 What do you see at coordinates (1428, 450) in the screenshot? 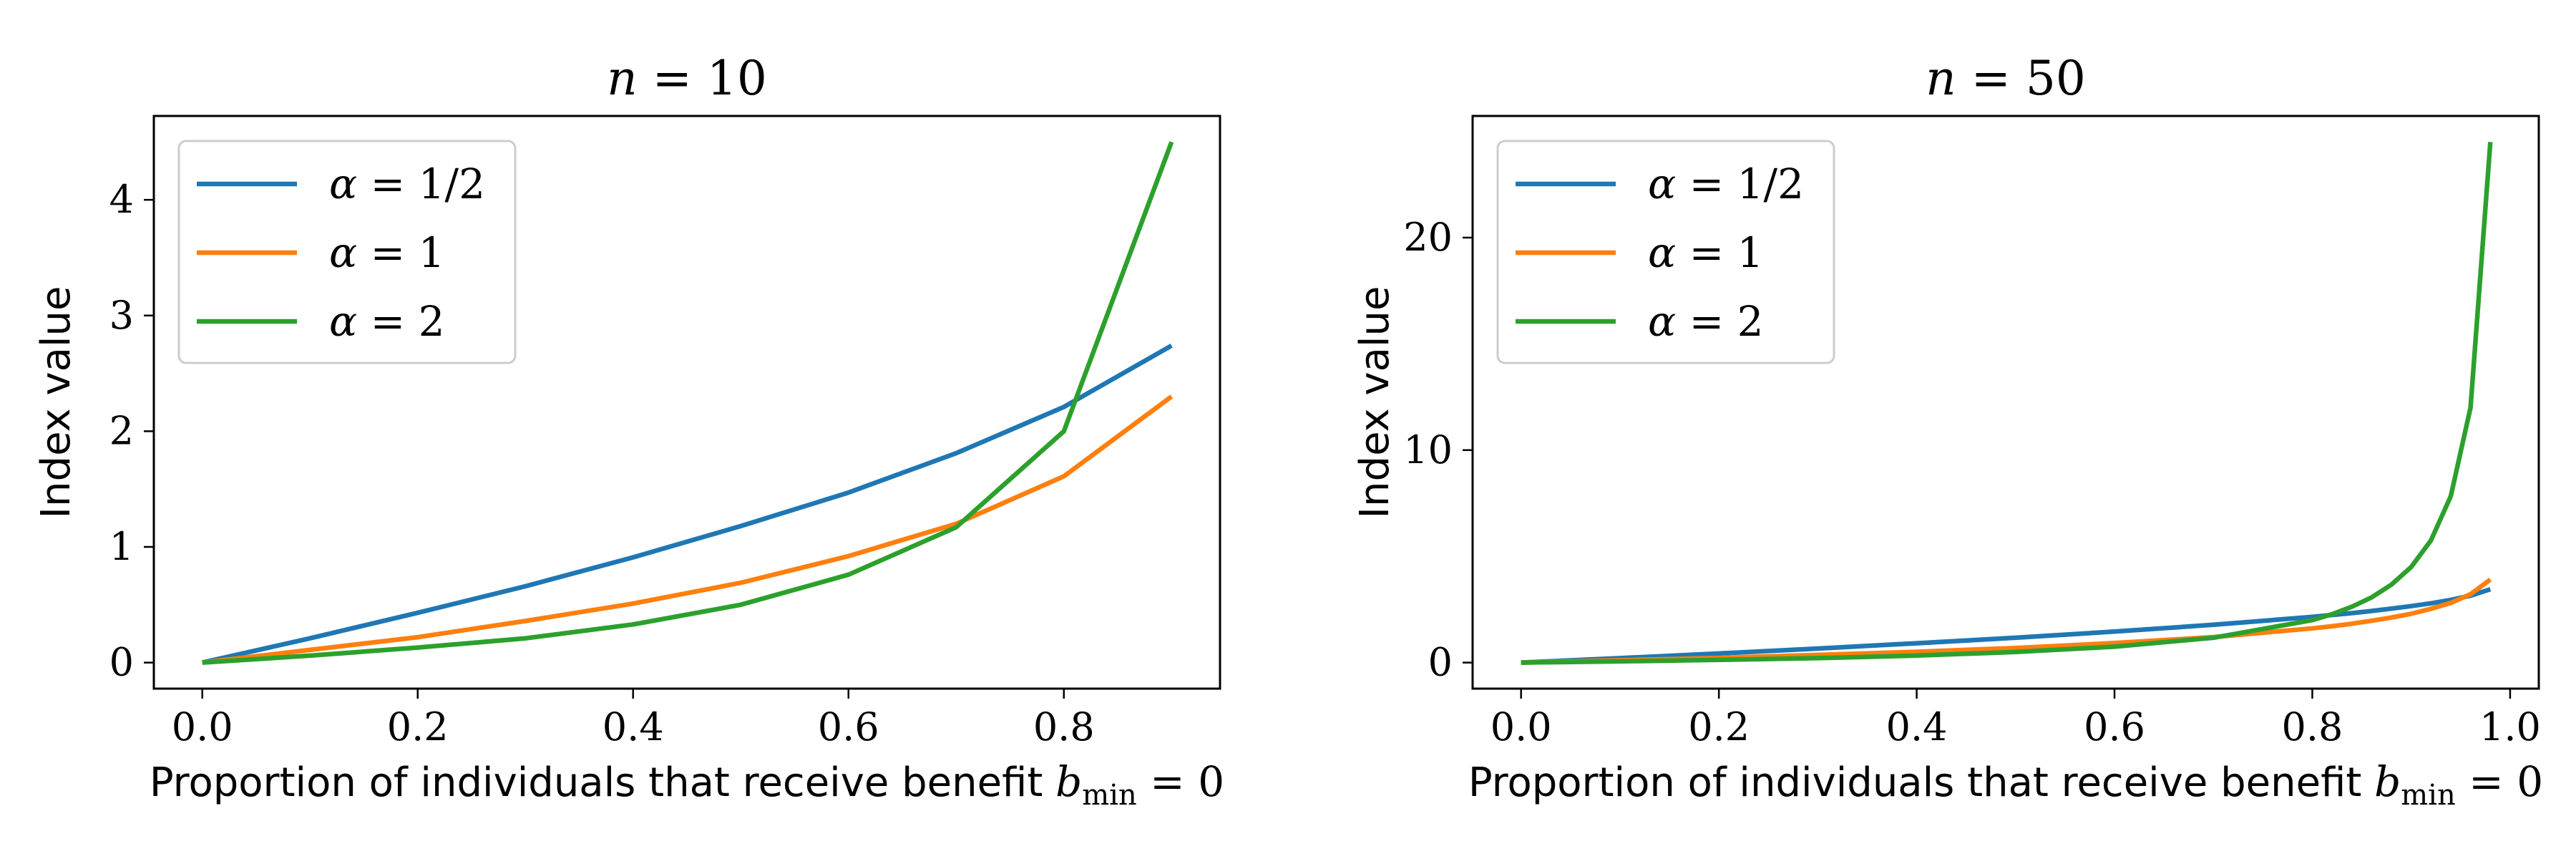
I see `y-tick-label: 10` at bounding box center [1428, 450].